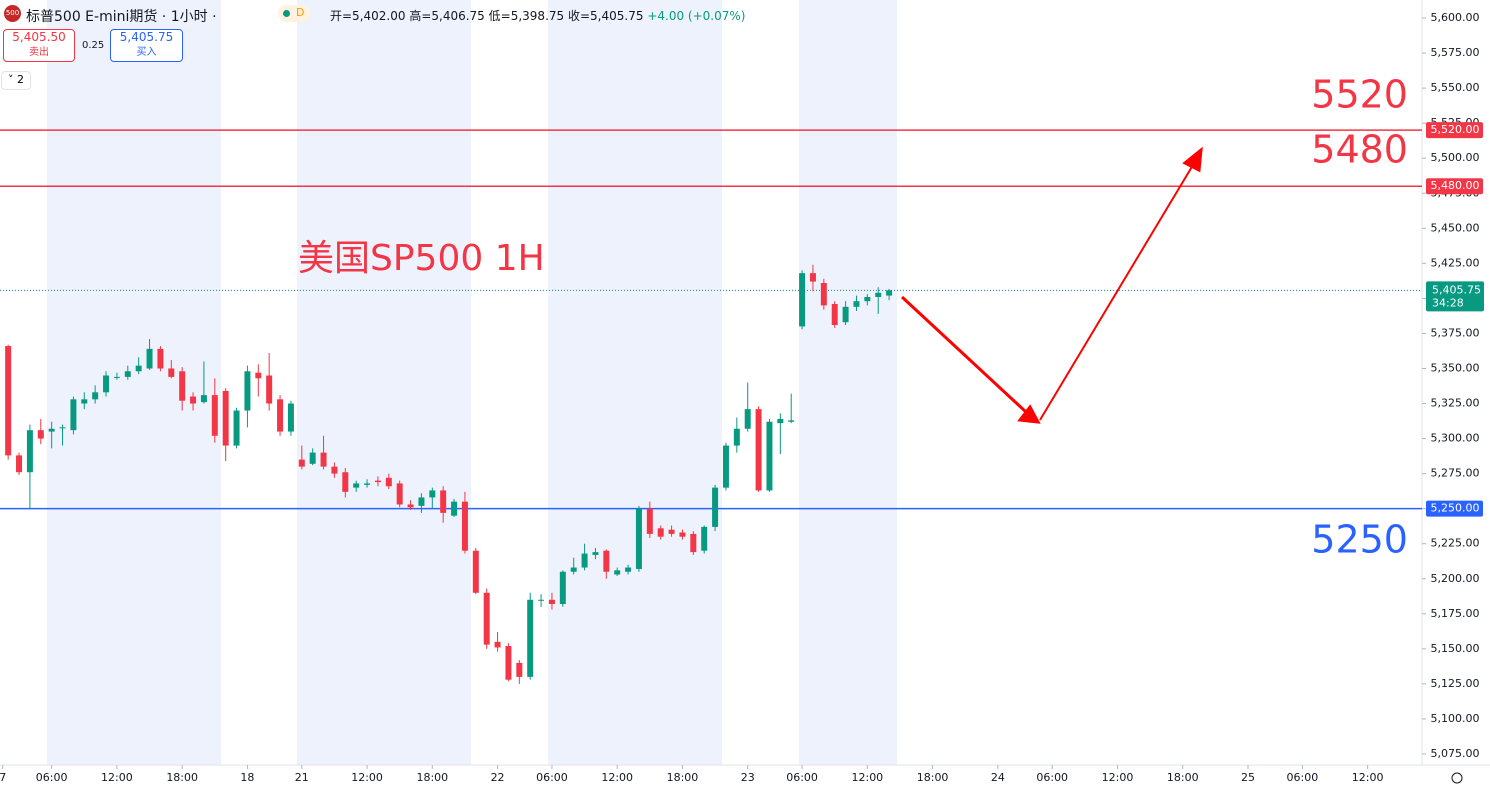 Image resolution: width=1490 pixels, height=793 pixels. Describe the element at coordinates (1455, 157) in the screenshot. I see `y-tick-label: 5,500.00` at that location.